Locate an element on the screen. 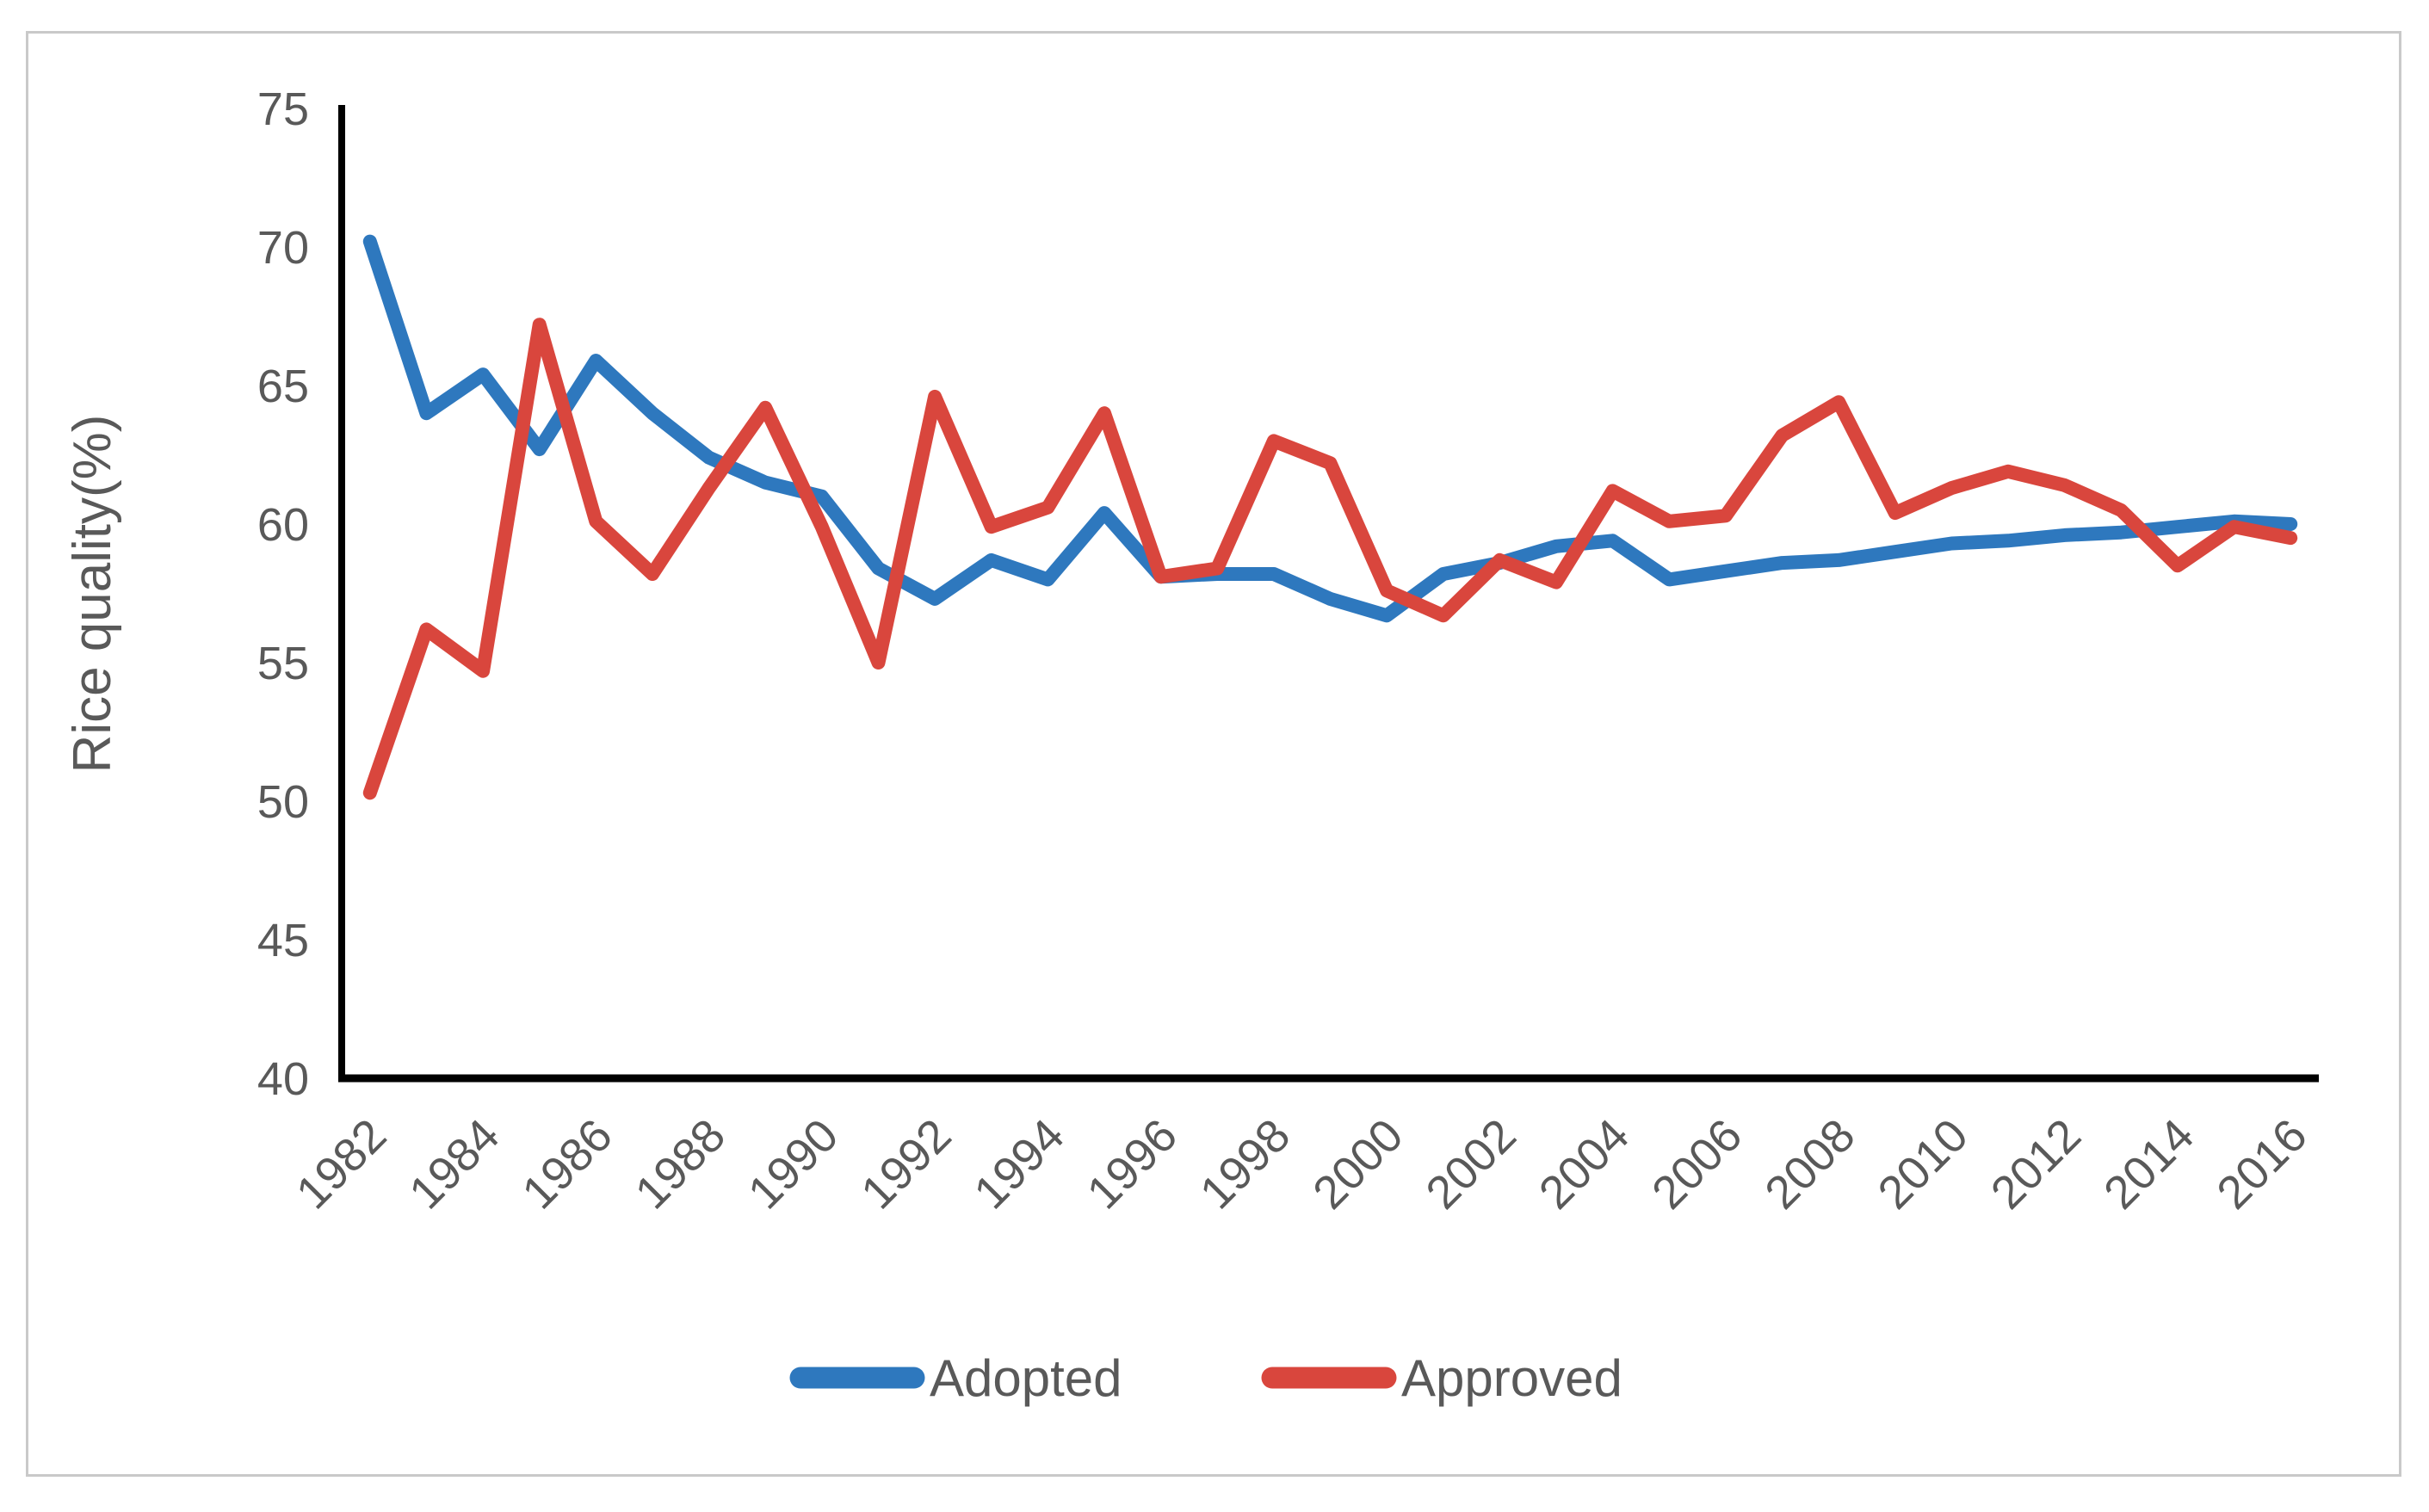  x-tick-label: 2010 is located at coordinates (1923, 1164).